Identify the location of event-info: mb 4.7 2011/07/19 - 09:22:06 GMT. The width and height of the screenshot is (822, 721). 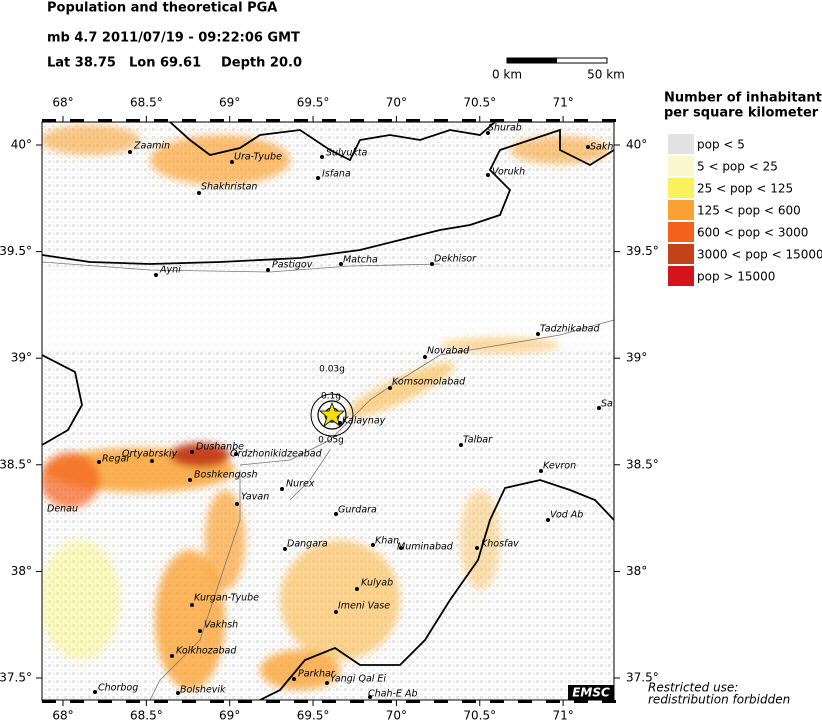
(173, 38).